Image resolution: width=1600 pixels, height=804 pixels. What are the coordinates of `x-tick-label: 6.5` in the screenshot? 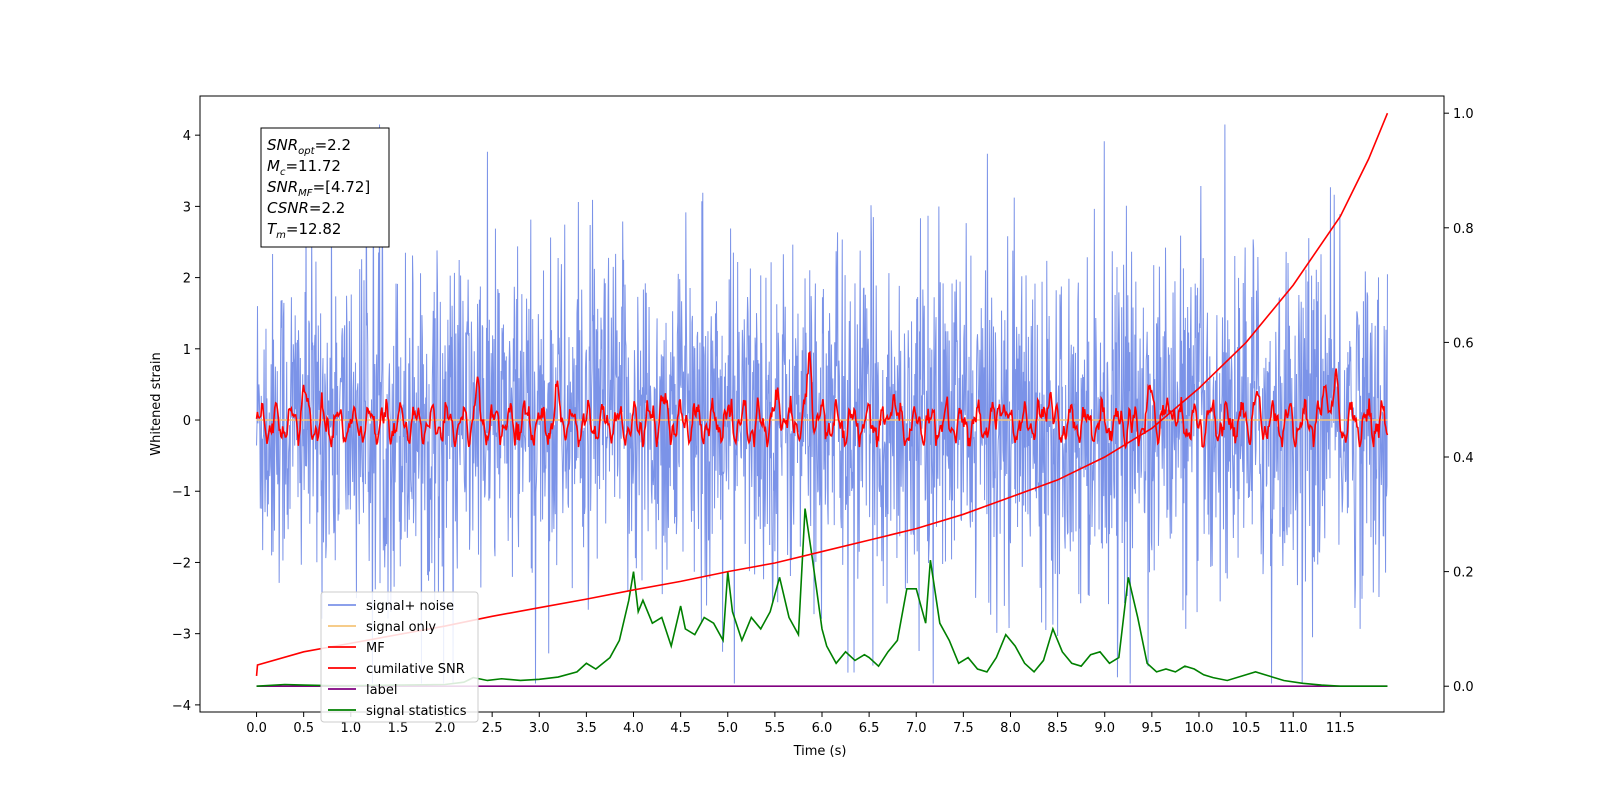 It's located at (869, 728).